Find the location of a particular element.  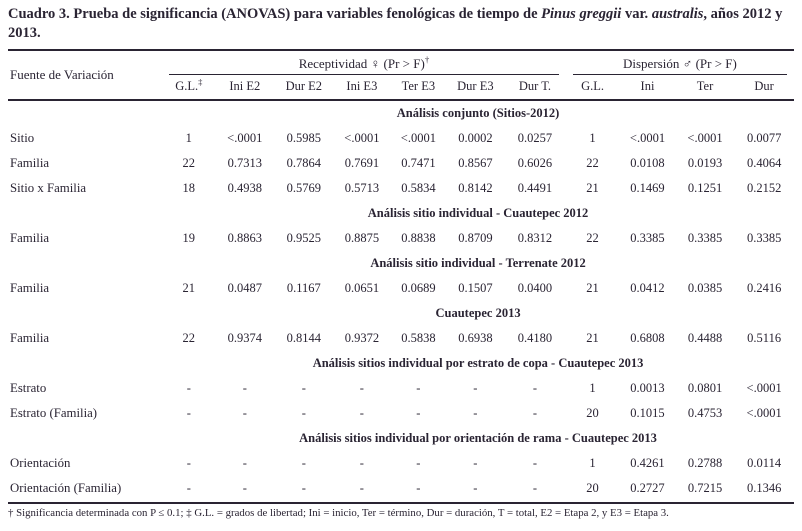

cell-value: 0.8709 is located at coordinates (475, 237).